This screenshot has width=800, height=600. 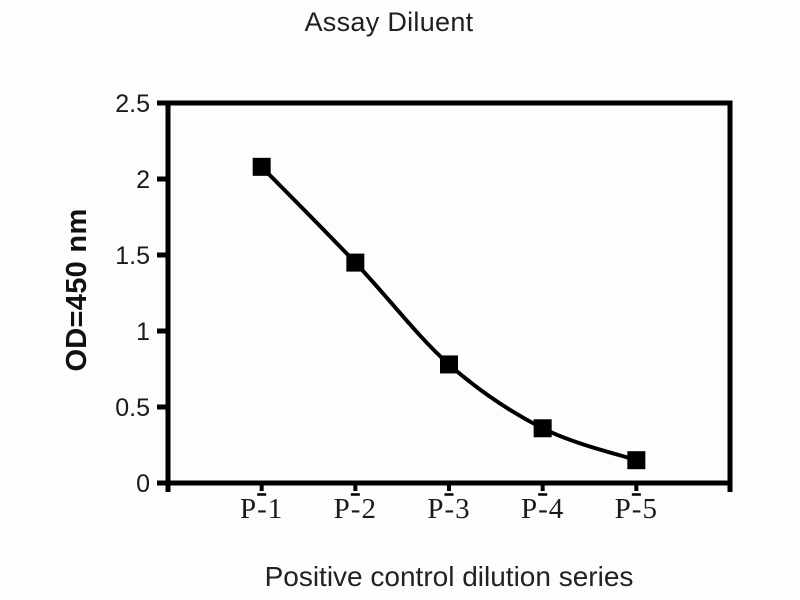 What do you see at coordinates (143, 332) in the screenshot?
I see `y-tick-label: 1` at bounding box center [143, 332].